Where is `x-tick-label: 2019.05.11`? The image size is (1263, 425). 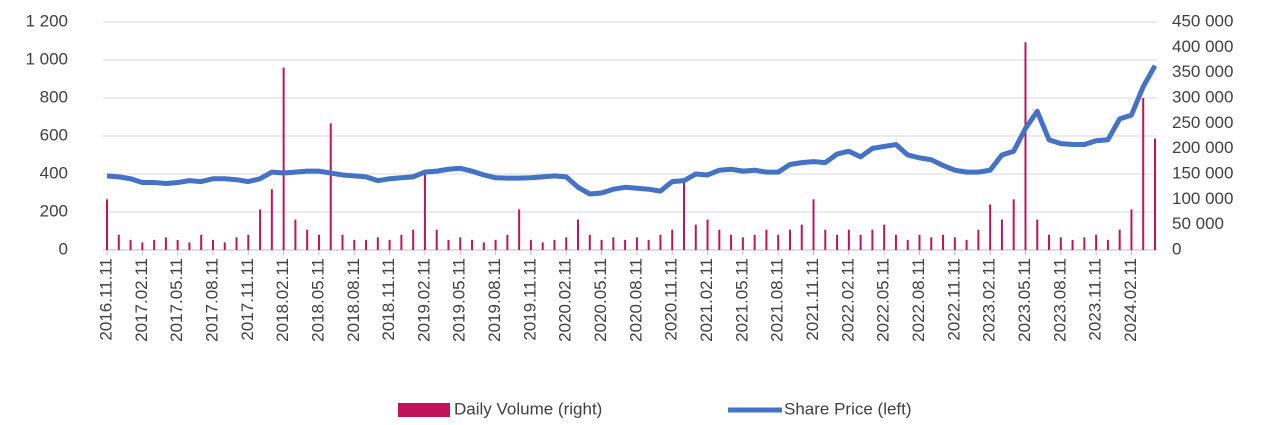 x-tick-label: 2019.05.11 is located at coordinates (459, 300).